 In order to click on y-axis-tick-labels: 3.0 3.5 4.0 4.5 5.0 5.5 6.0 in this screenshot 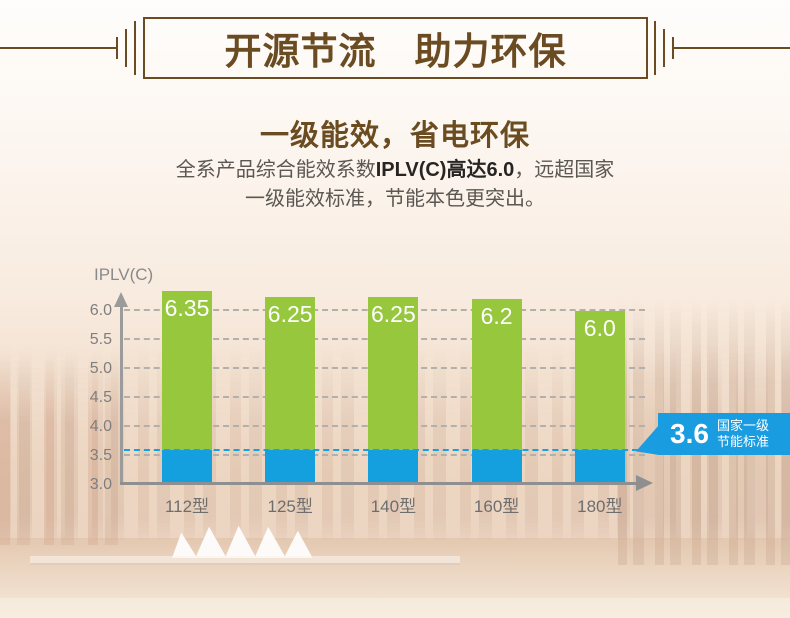, I will do `click(95, 391)`.